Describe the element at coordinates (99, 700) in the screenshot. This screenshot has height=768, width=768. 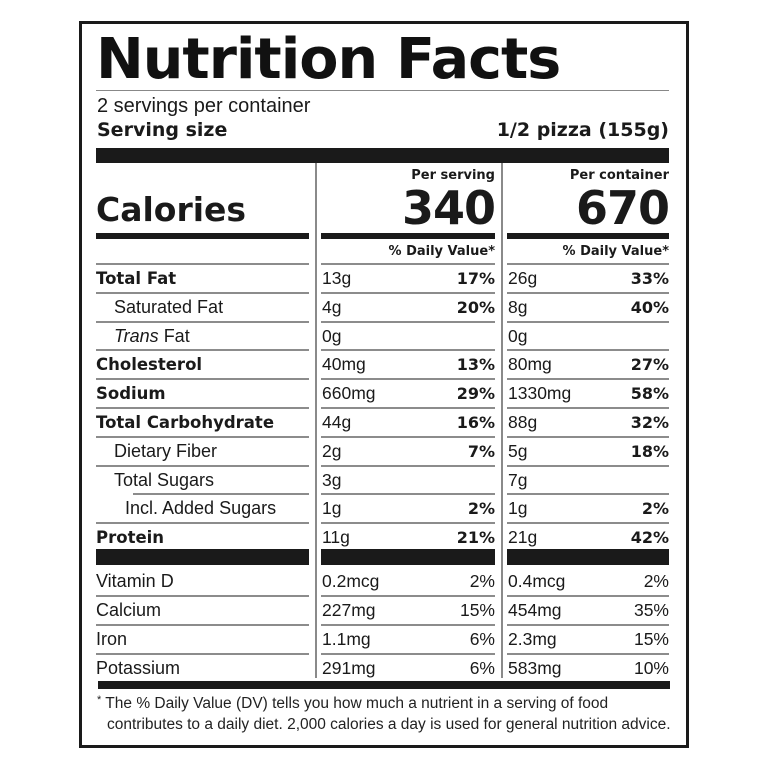
I see `footnote-marker: *` at that location.